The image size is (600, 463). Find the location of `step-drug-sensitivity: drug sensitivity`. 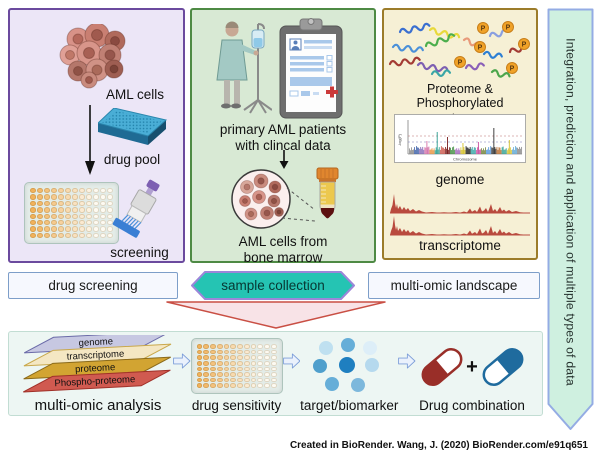

step-drug-sensitivity: drug sensitivity is located at coordinates (236, 374).